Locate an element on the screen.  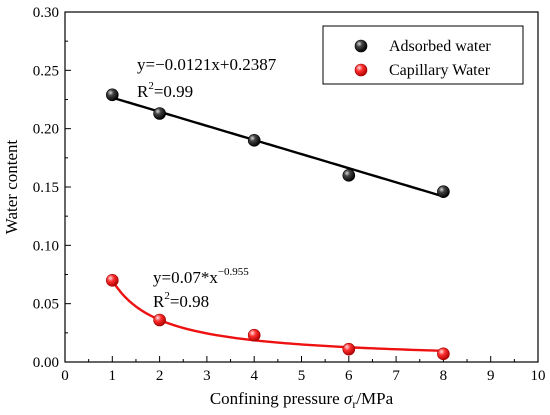
legend: Adsorbed water Capillary Water is located at coordinates (423, 55).